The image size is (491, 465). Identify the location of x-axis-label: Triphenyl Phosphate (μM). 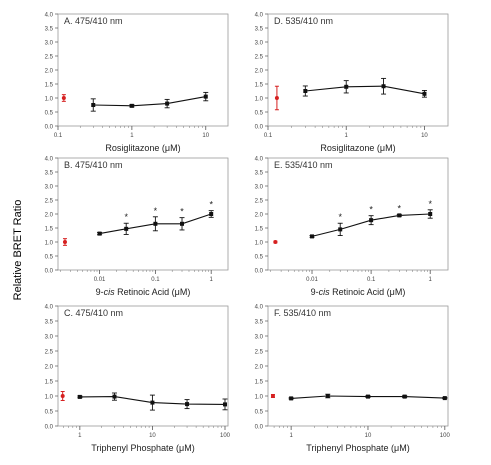
(357, 448).